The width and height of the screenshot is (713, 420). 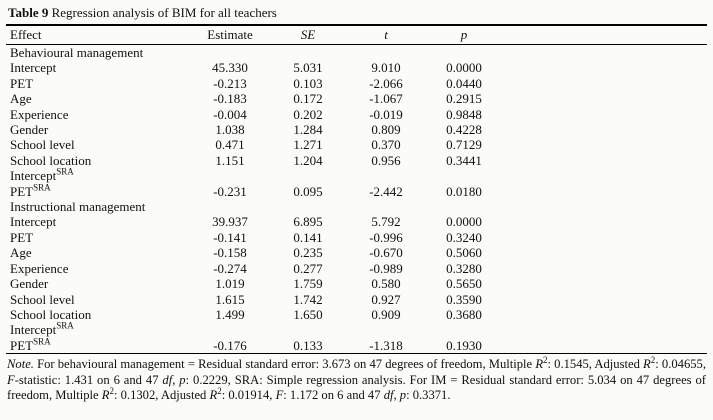 What do you see at coordinates (356, 98) in the screenshot?
I see `table-row: Age -0.183 0.172 -1.067 0.2915` at bounding box center [356, 98].